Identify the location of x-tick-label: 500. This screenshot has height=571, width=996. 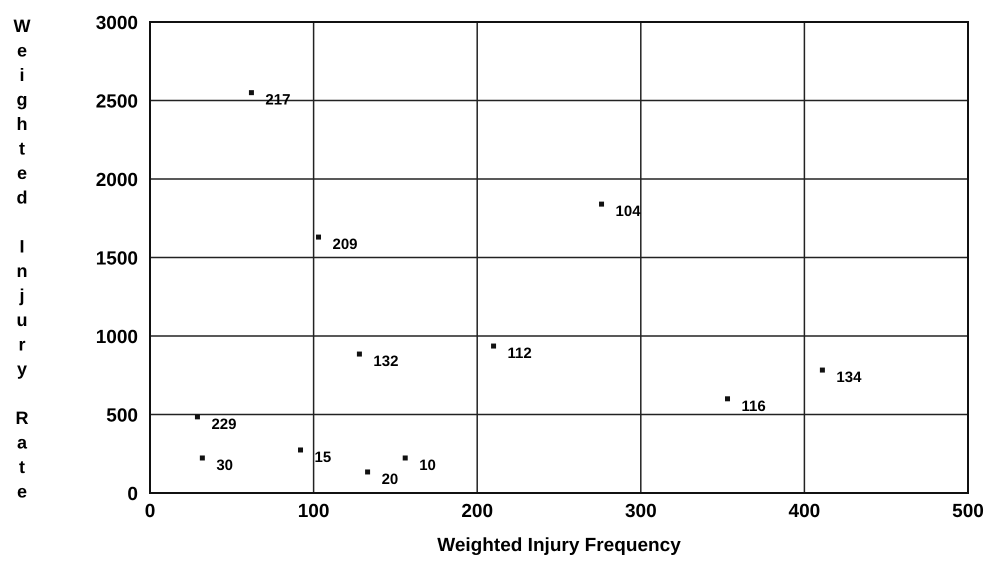
(968, 511).